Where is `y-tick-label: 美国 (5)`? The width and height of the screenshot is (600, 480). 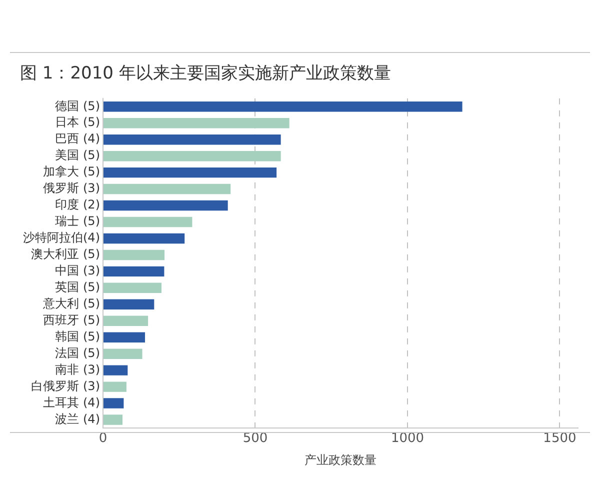 y-tick-label: 美国 (5) is located at coordinates (77, 155).